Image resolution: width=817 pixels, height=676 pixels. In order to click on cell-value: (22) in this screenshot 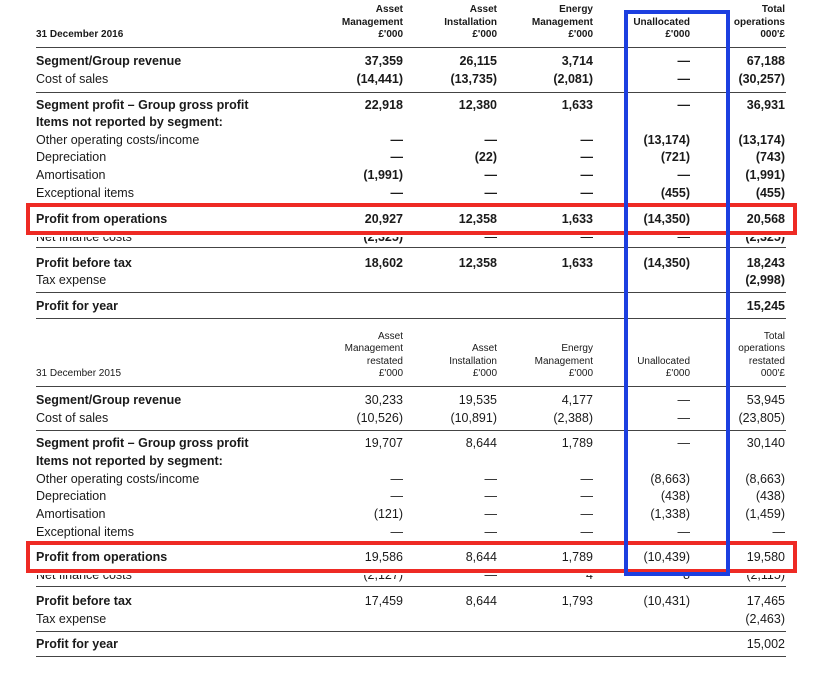, I will do `click(485, 157)`.